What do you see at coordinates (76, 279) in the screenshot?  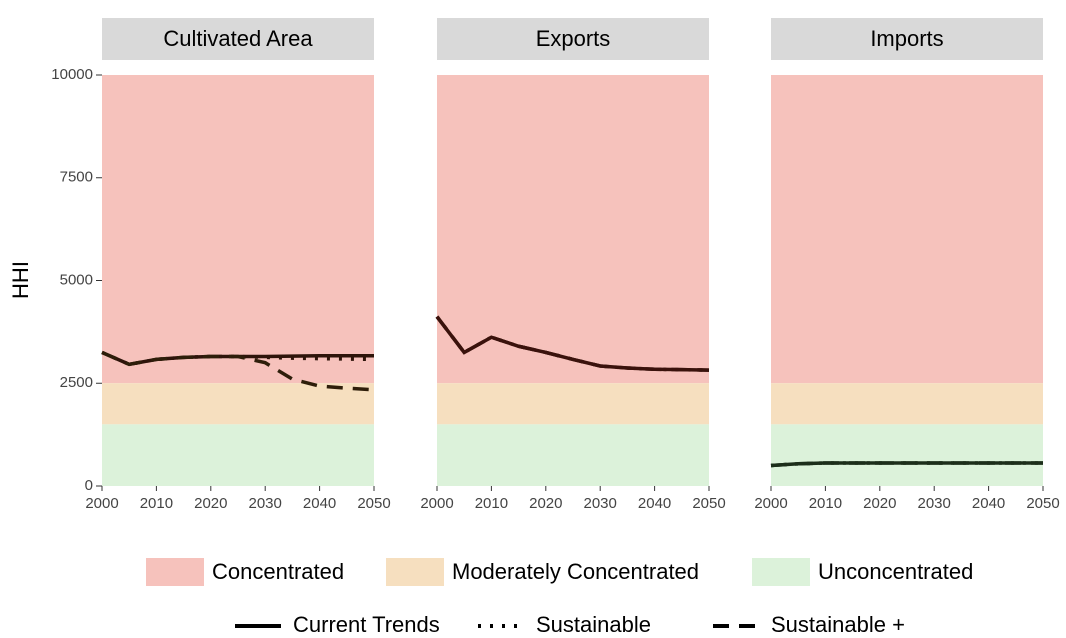 I see `y-tick-label: 5000` at bounding box center [76, 279].